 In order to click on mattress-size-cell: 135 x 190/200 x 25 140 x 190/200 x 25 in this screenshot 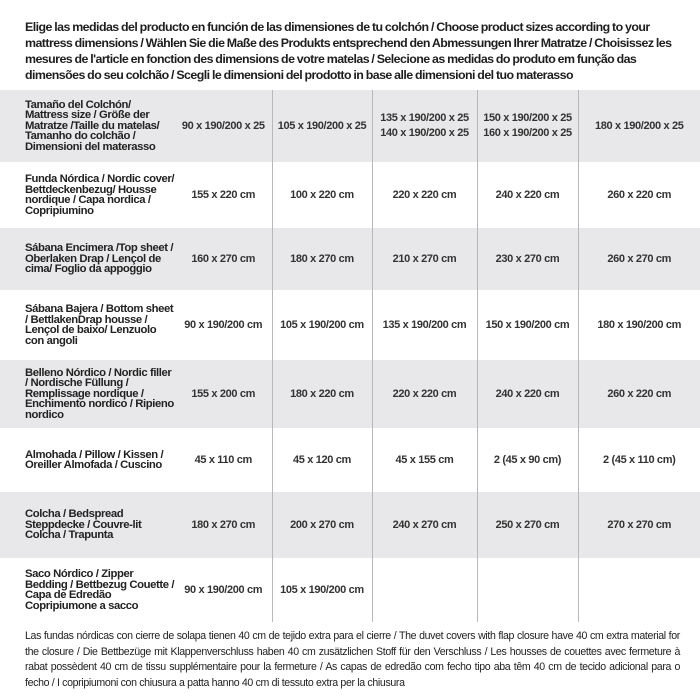, I will do `click(424, 126)`.